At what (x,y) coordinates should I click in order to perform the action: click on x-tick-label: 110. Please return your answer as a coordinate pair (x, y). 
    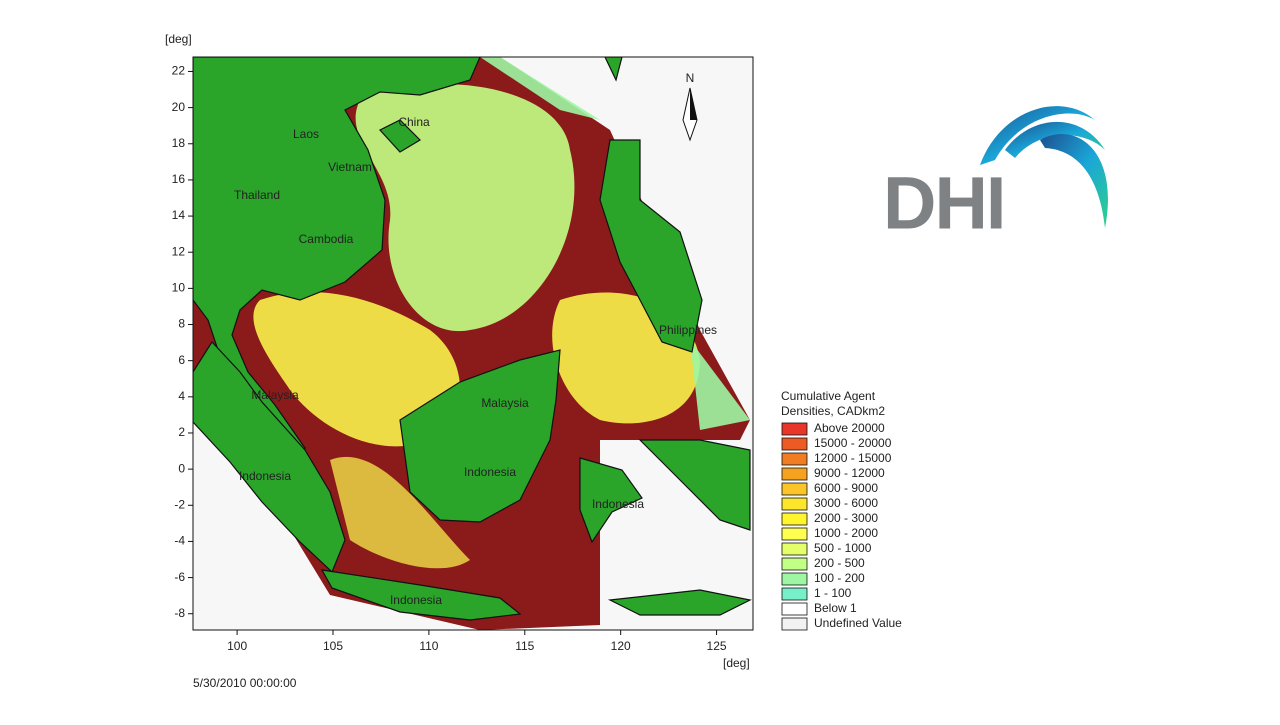
    Looking at the image, I should click on (428, 646).